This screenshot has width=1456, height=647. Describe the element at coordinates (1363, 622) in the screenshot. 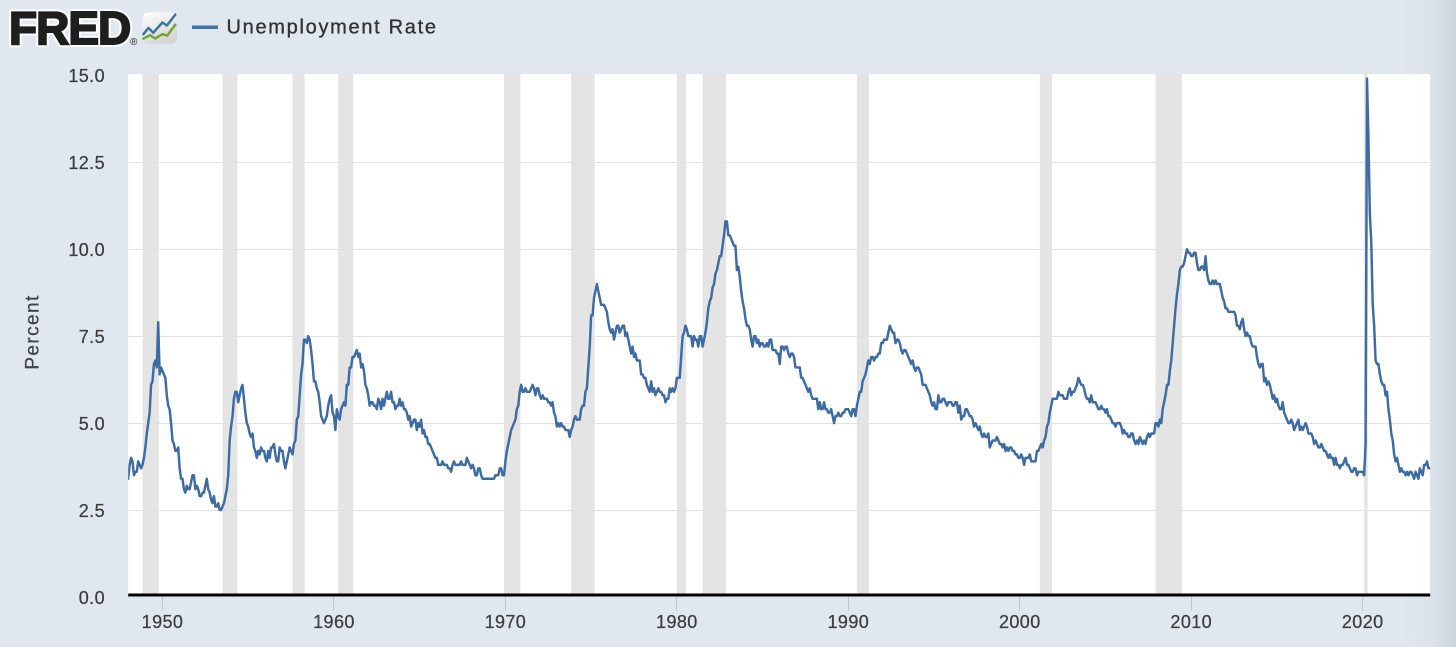

I see `svg-text: 2020` at that location.